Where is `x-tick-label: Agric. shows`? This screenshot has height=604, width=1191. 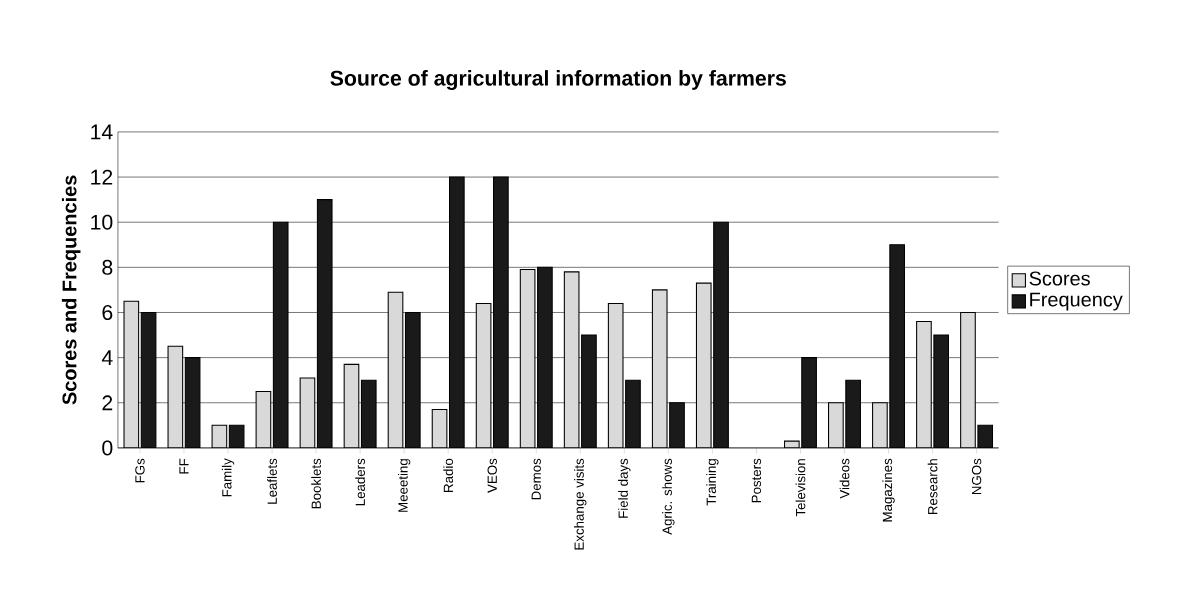
x-tick-label: Agric. shows is located at coordinates (668, 496).